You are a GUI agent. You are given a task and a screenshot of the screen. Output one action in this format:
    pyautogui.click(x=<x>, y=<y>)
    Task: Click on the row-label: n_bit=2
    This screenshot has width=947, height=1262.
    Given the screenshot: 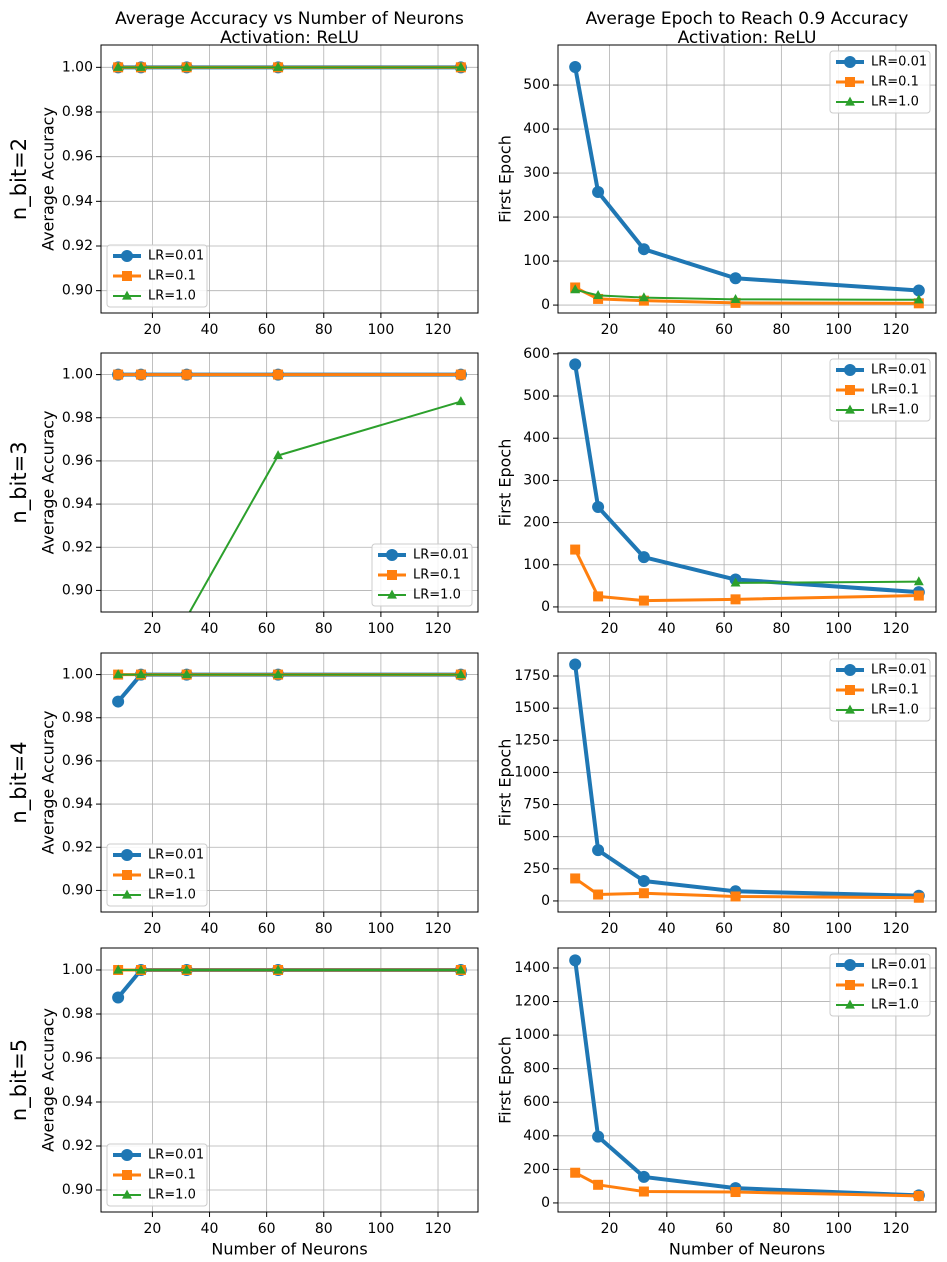 What is the action you would take?
    pyautogui.click(x=19, y=179)
    